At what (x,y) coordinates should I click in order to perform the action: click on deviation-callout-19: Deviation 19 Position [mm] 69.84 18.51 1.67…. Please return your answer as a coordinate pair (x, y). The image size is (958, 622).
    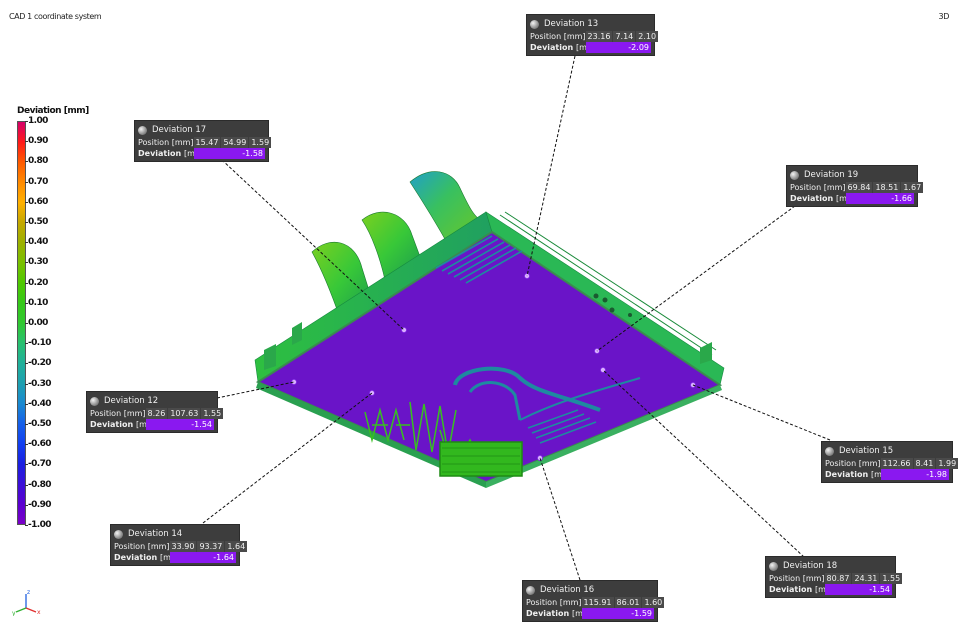
    Looking at the image, I should click on (852, 186).